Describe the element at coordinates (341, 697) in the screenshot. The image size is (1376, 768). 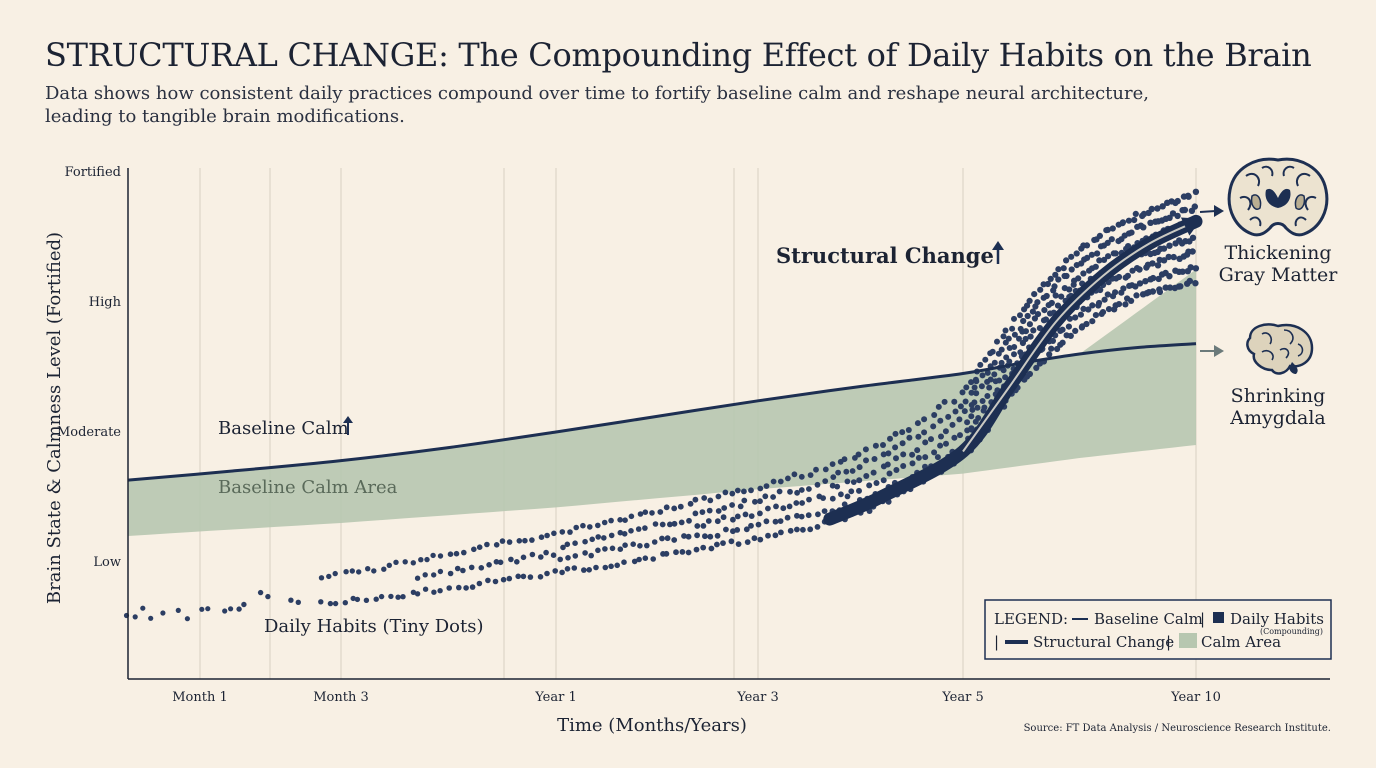
I see `x-tick-month-3: Month 3` at that location.